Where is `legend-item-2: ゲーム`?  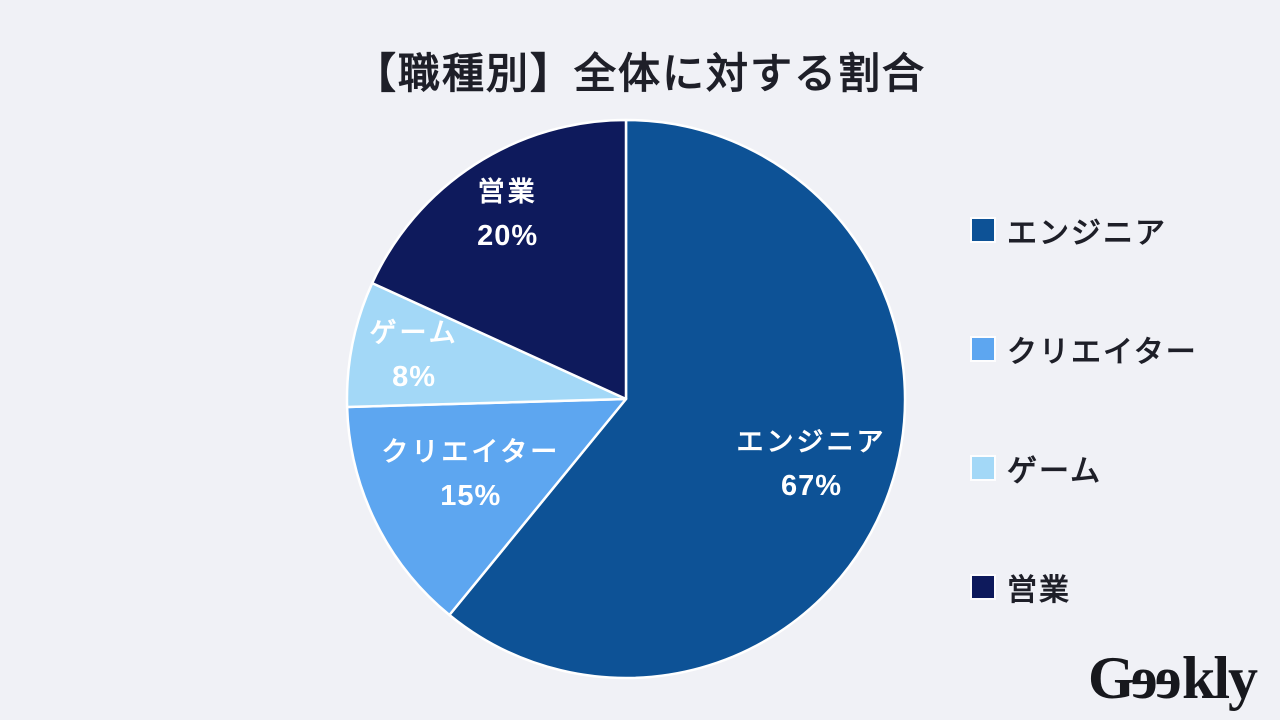 legend-item-2: ゲーム is located at coordinates (1085, 468).